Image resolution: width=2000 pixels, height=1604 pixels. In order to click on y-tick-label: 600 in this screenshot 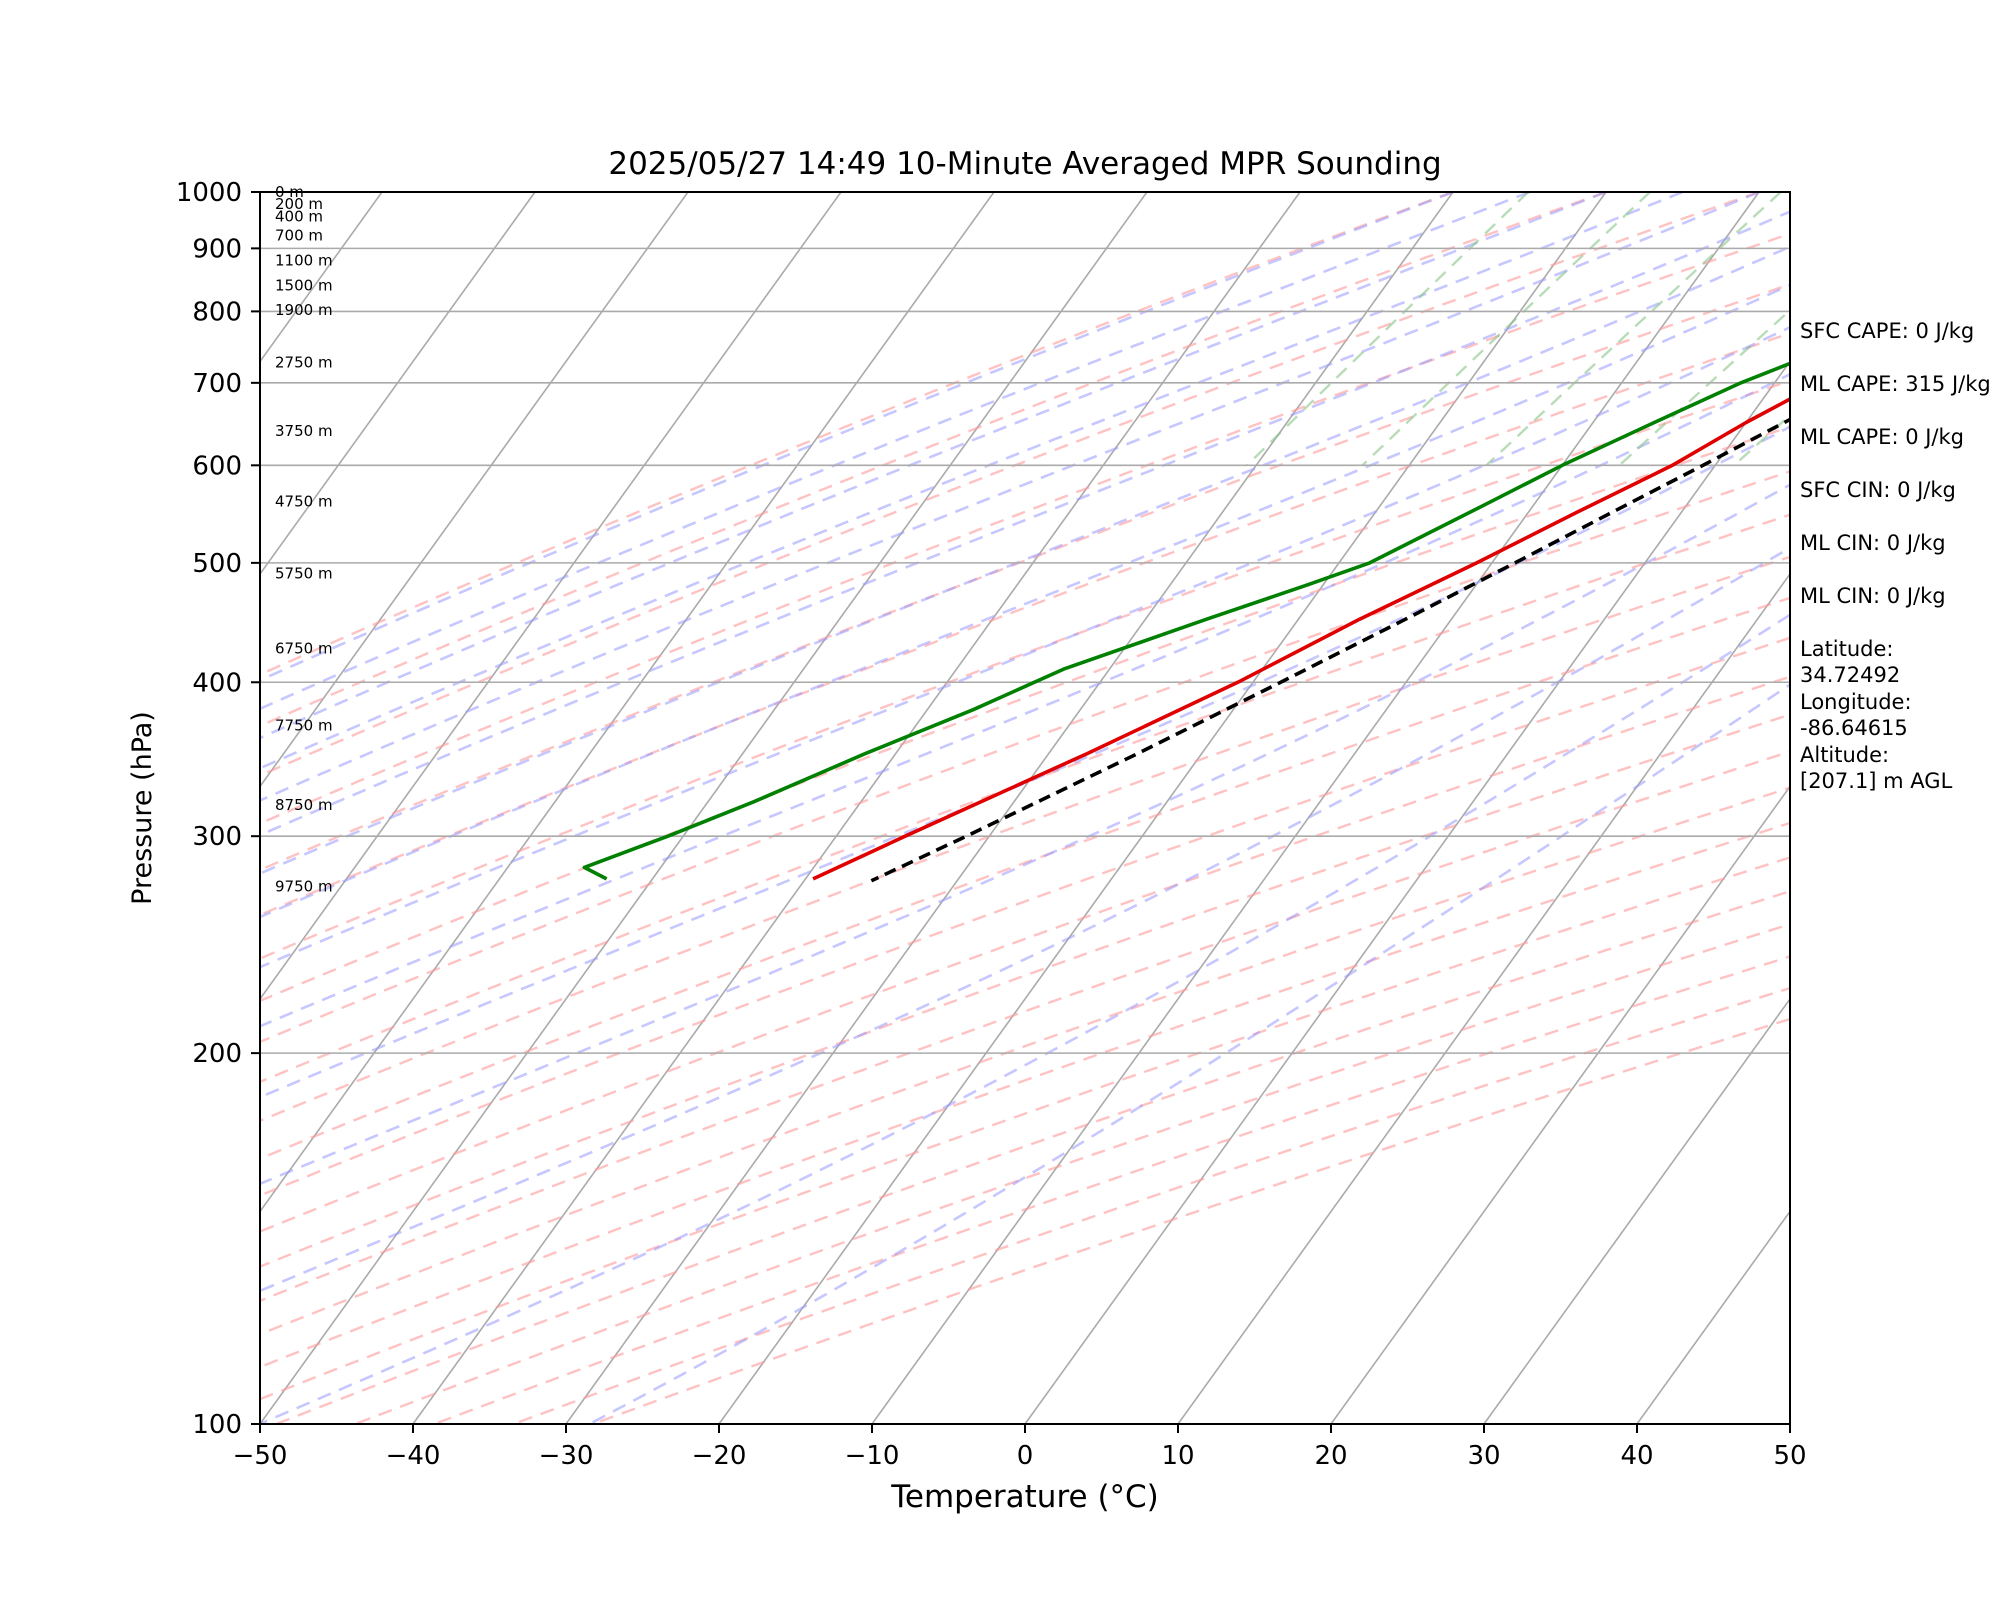, I will do `click(217, 466)`.